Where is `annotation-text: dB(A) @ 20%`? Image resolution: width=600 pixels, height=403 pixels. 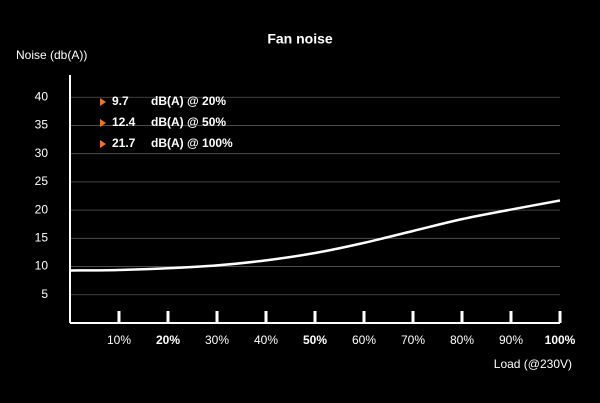
annotation-text: dB(A) @ 20% is located at coordinates (188, 101).